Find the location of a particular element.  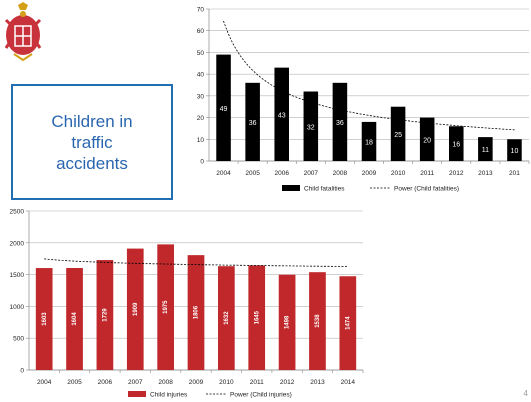

trendline is located at coordinates (196, 262).